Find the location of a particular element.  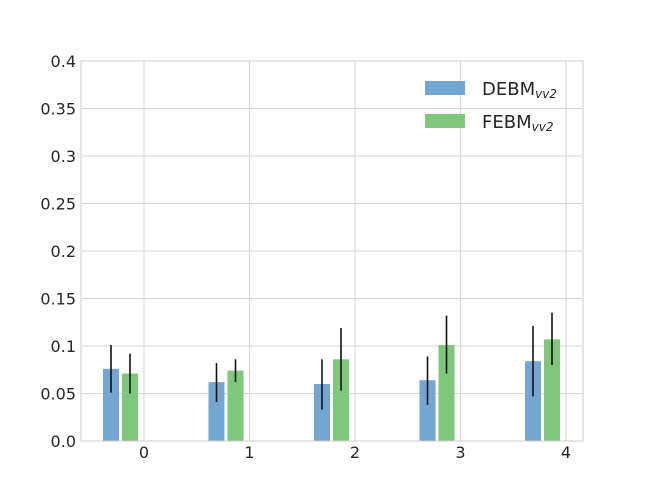

y-axis: 0.0 0.05 0.1 0.15 0.2 0.25 0.3 0.35 0.4 is located at coordinates (58, 251).